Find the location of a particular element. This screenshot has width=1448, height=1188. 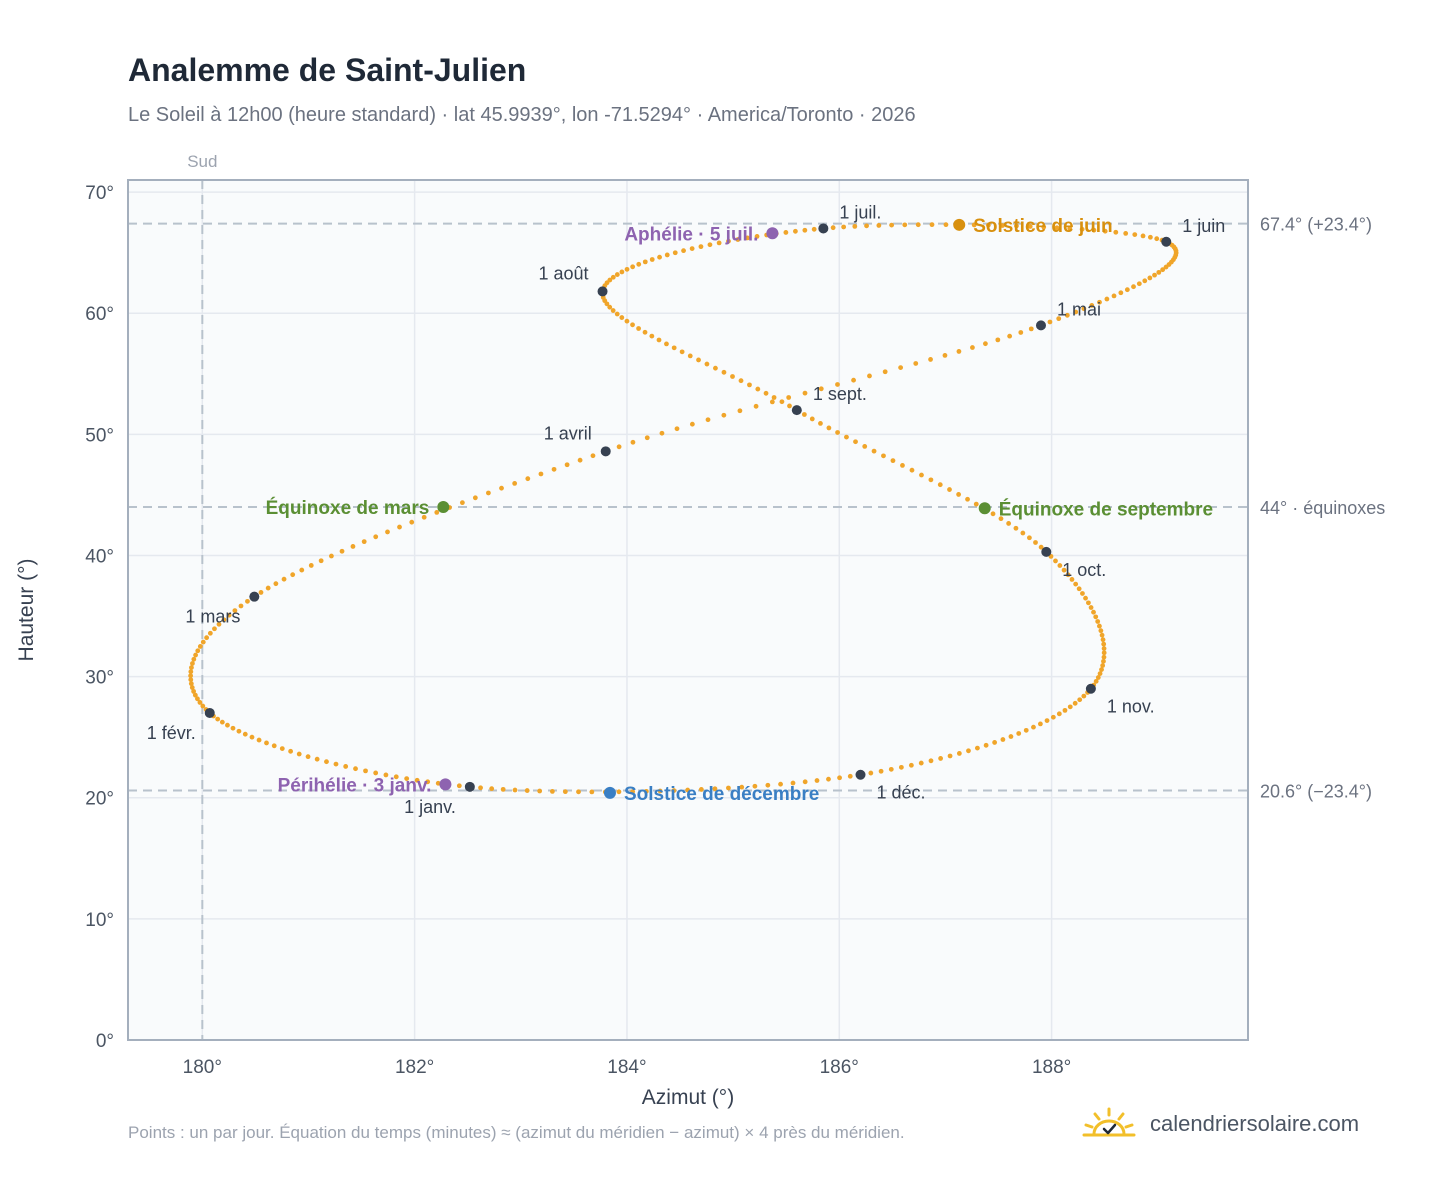

event-label: Solstice de juin is located at coordinates (1042, 226).